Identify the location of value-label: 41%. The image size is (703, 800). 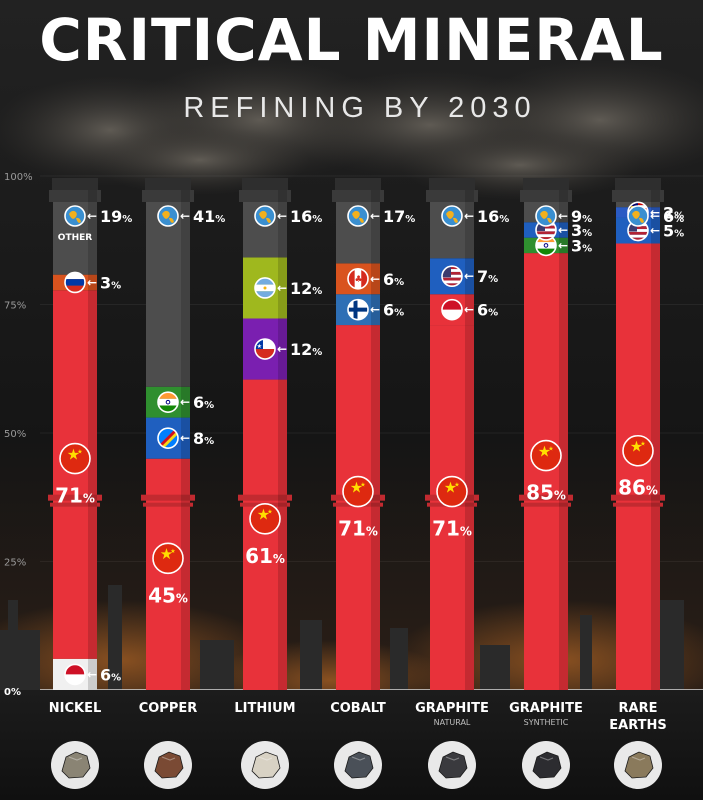
(209, 216).